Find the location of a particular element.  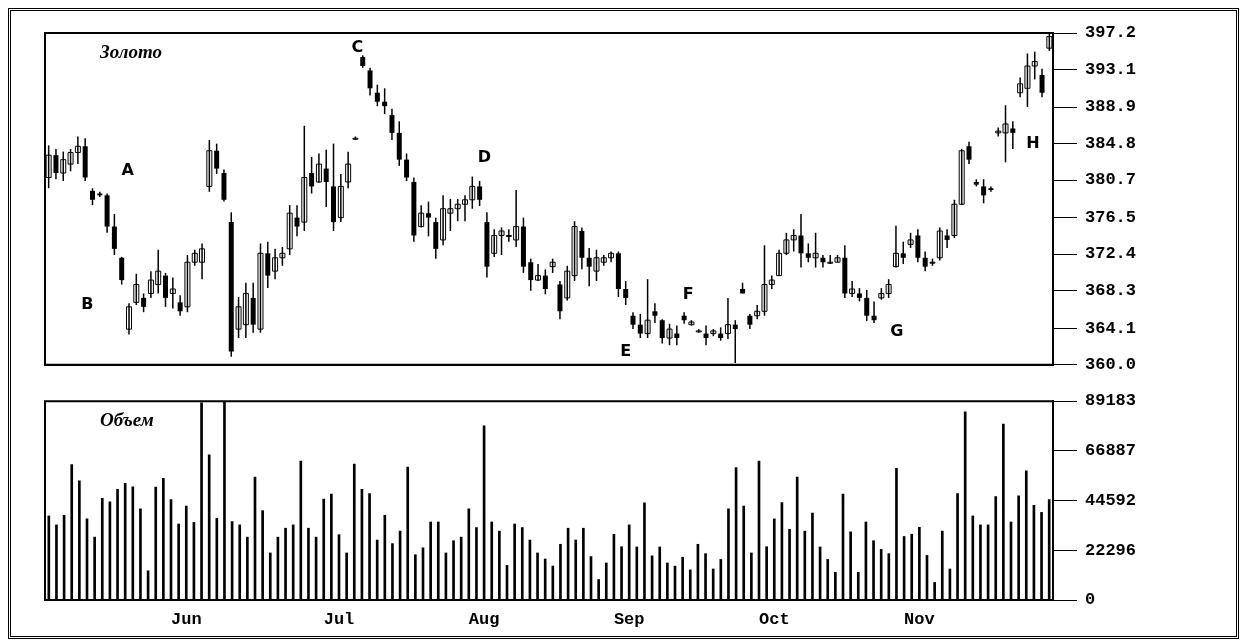

x-tick-label: Nov is located at coordinates (919, 620).